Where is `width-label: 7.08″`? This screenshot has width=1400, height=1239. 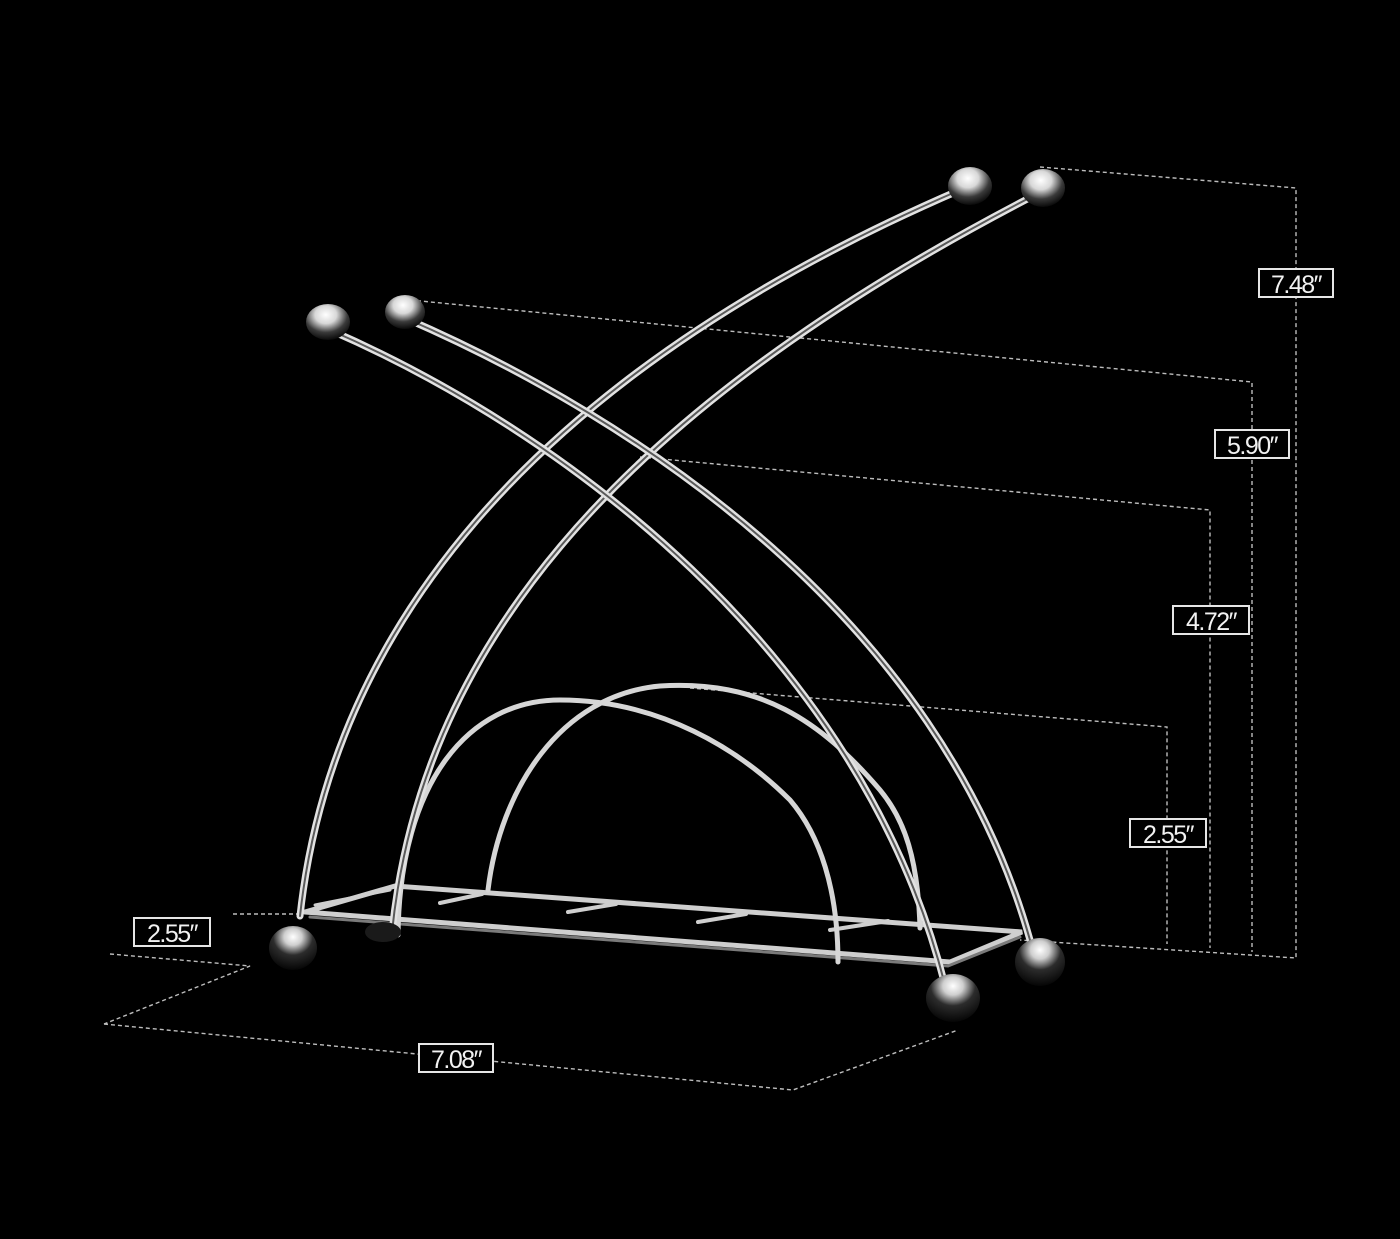 width-label: 7.08″ is located at coordinates (456, 1058).